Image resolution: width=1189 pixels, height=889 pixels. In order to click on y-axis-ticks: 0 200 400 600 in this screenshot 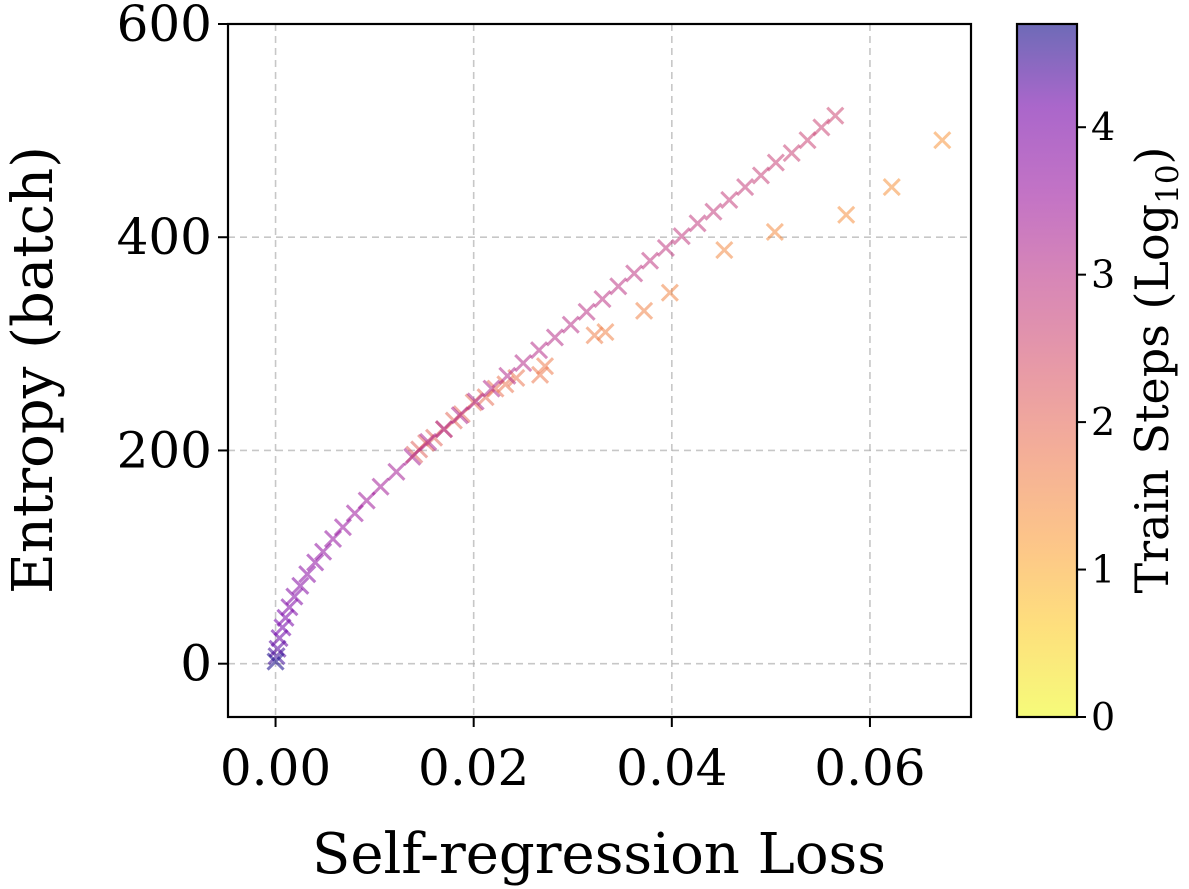, I will do `click(172, 346)`.